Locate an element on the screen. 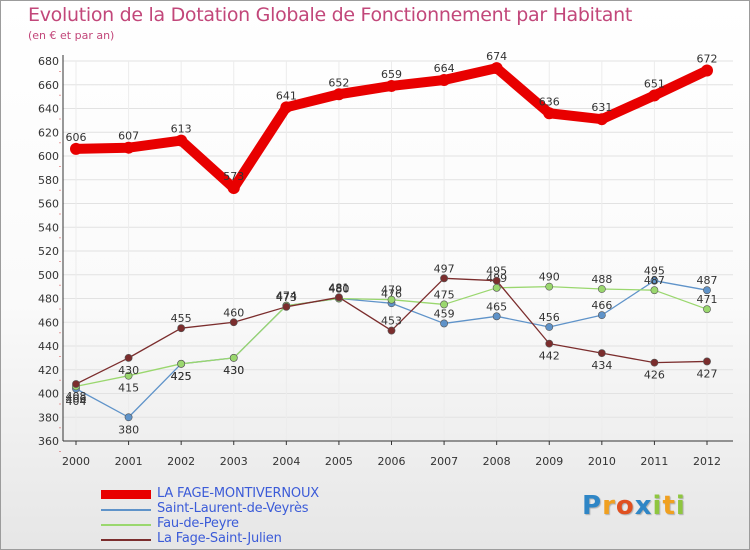  legend-label: La Fage-Saint-Julien is located at coordinates (219, 538).